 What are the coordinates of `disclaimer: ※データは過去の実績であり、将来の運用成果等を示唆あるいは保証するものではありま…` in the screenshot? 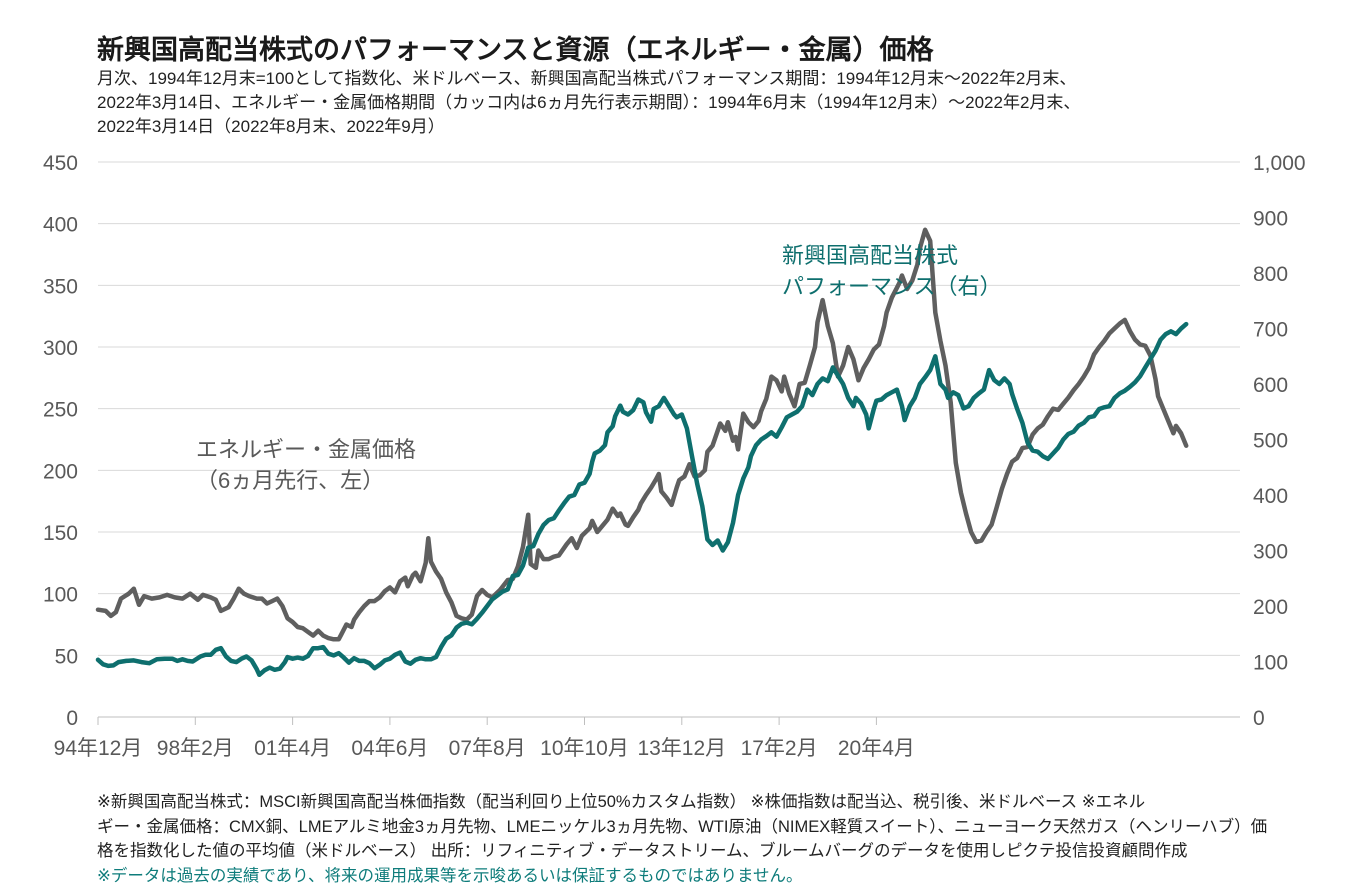 It's located at (450, 875).